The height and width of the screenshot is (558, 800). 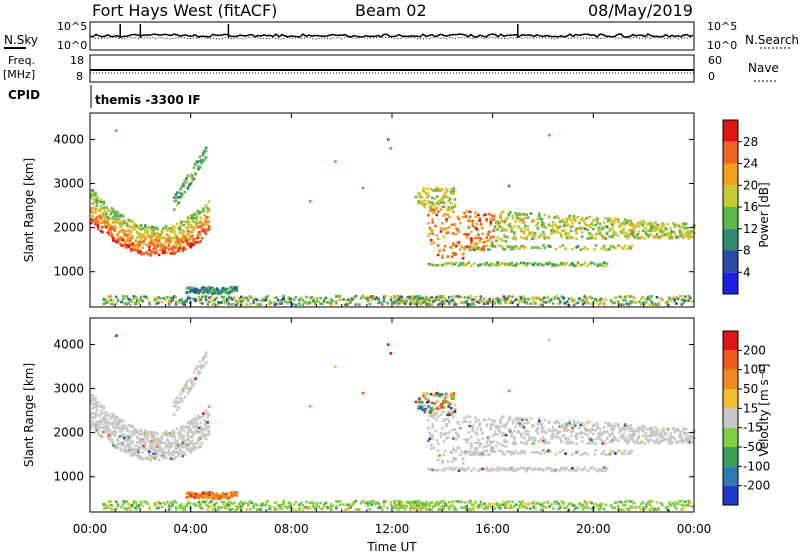 I want to click on velocity-colorbar-label: Velocity [m s⁻¹], so click(x=764, y=409).